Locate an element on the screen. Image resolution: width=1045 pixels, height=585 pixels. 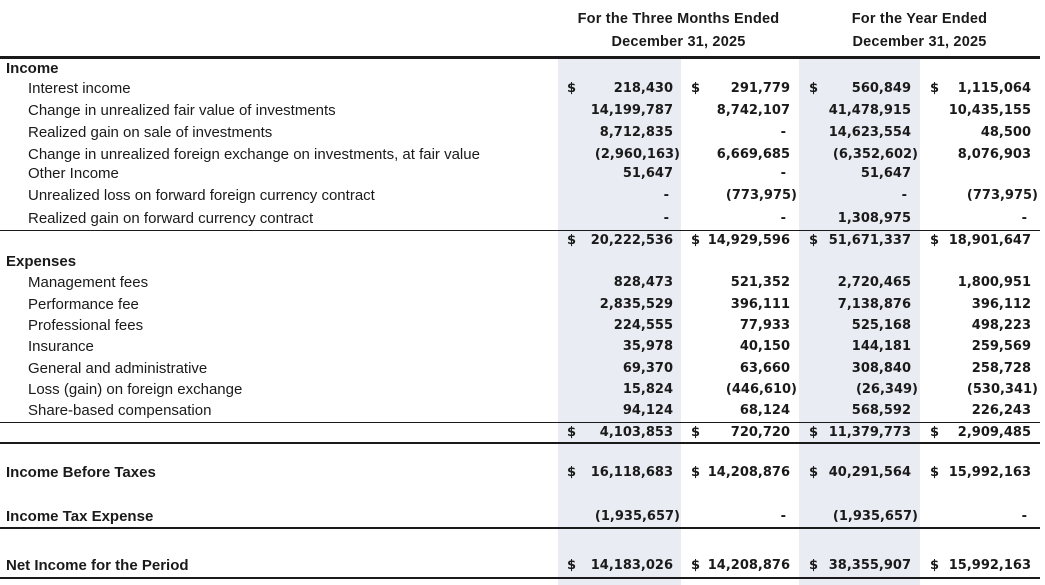
value-performance-fee-year-2025: 7,138,876 is located at coordinates (874, 304).